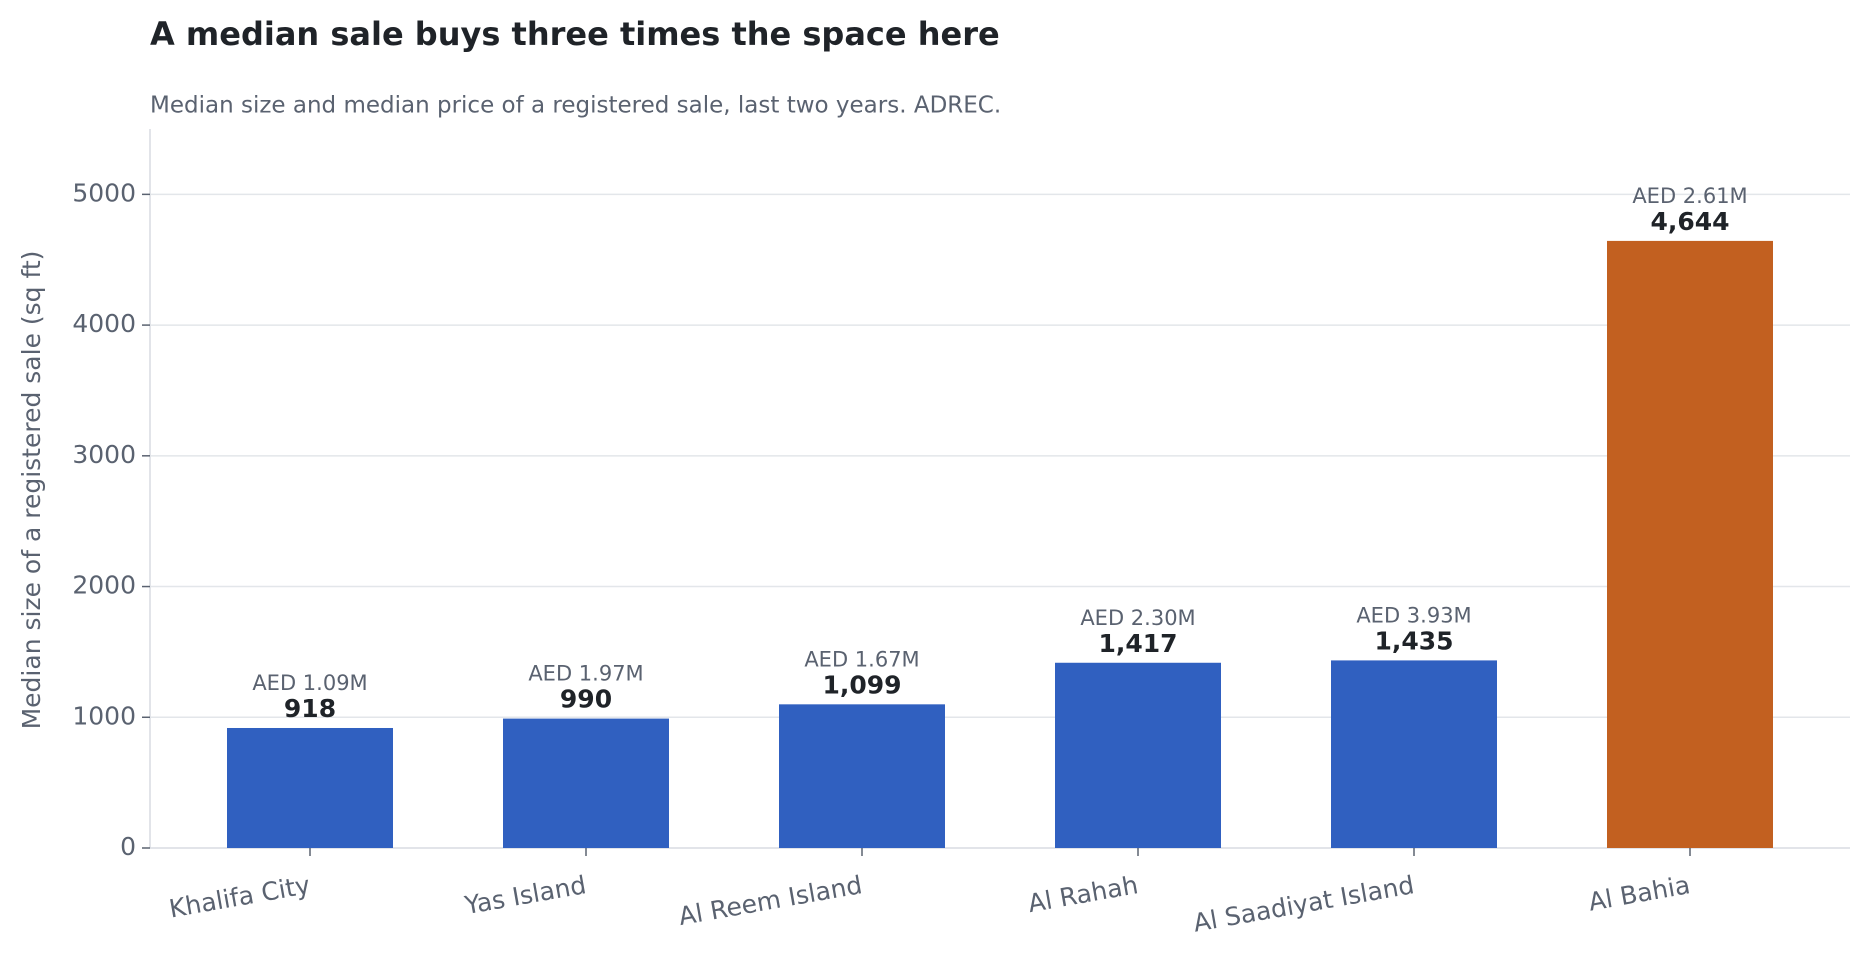 Image resolution: width=1860 pixels, height=958 pixels. What do you see at coordinates (31, 490) in the screenshot?
I see `y-axis-label: Median size of a registered sale (sq ft)` at bounding box center [31, 490].